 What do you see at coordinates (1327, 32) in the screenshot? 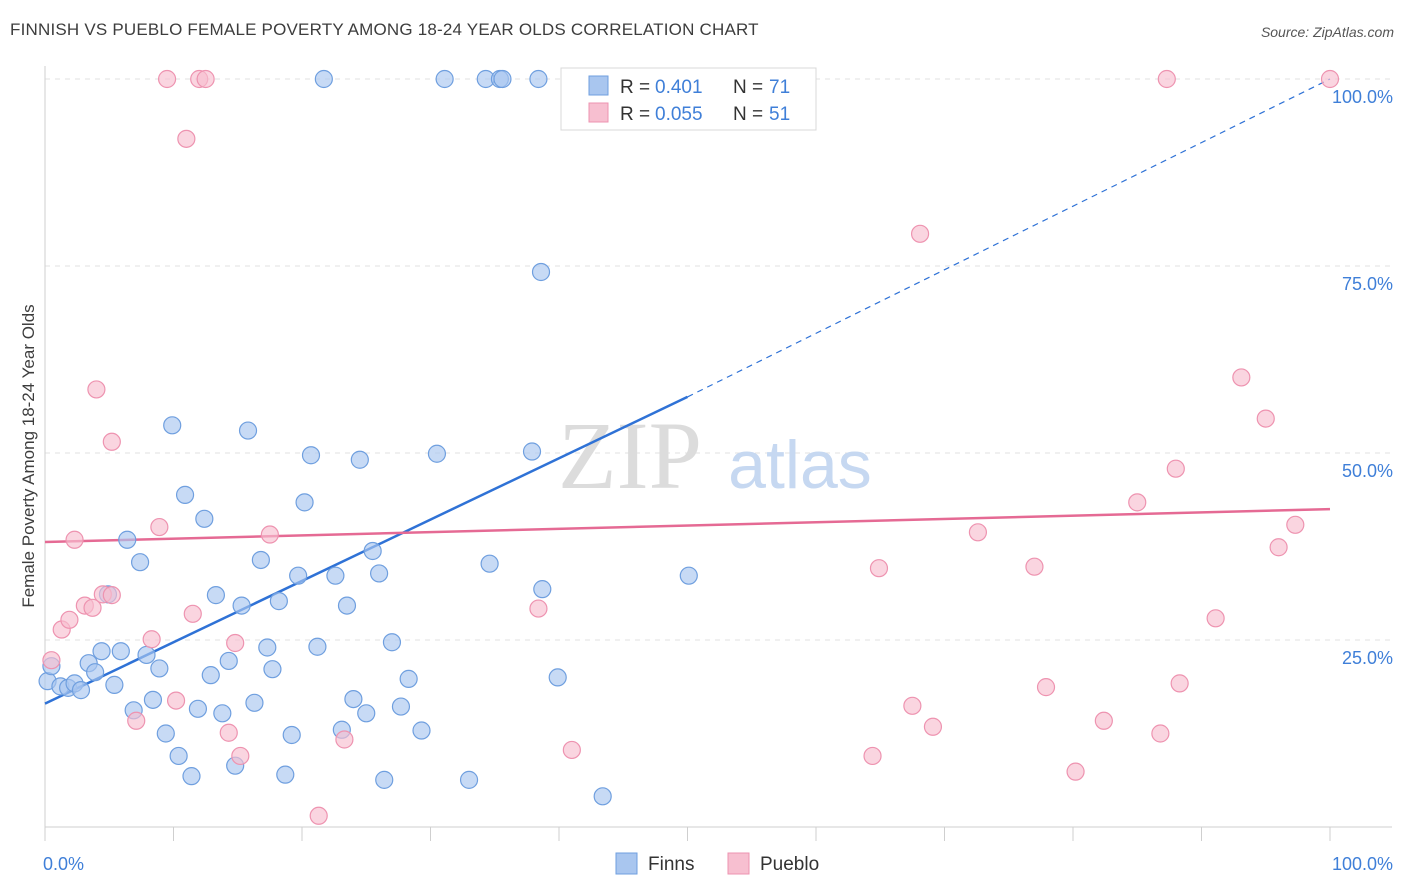
I see `source-label: Source: ZipAtlas.com` at bounding box center [1327, 32].